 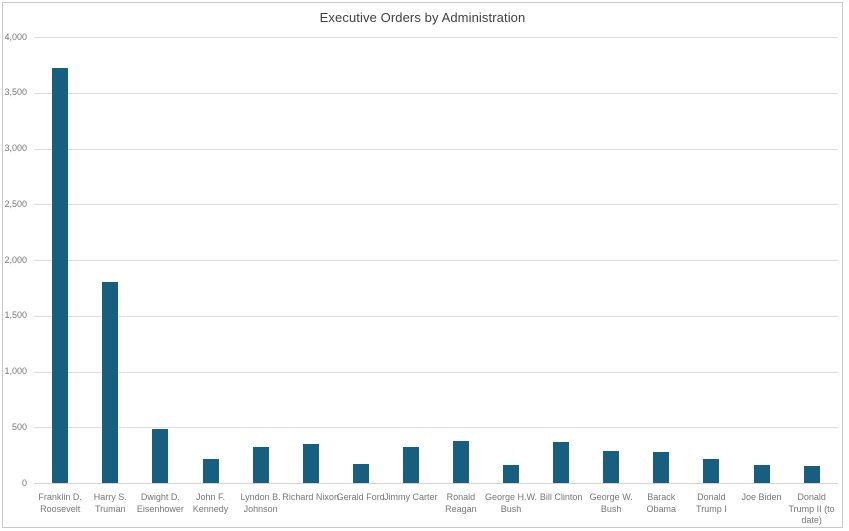 I want to click on x-axis-label: George W. Bush, so click(x=611, y=503).